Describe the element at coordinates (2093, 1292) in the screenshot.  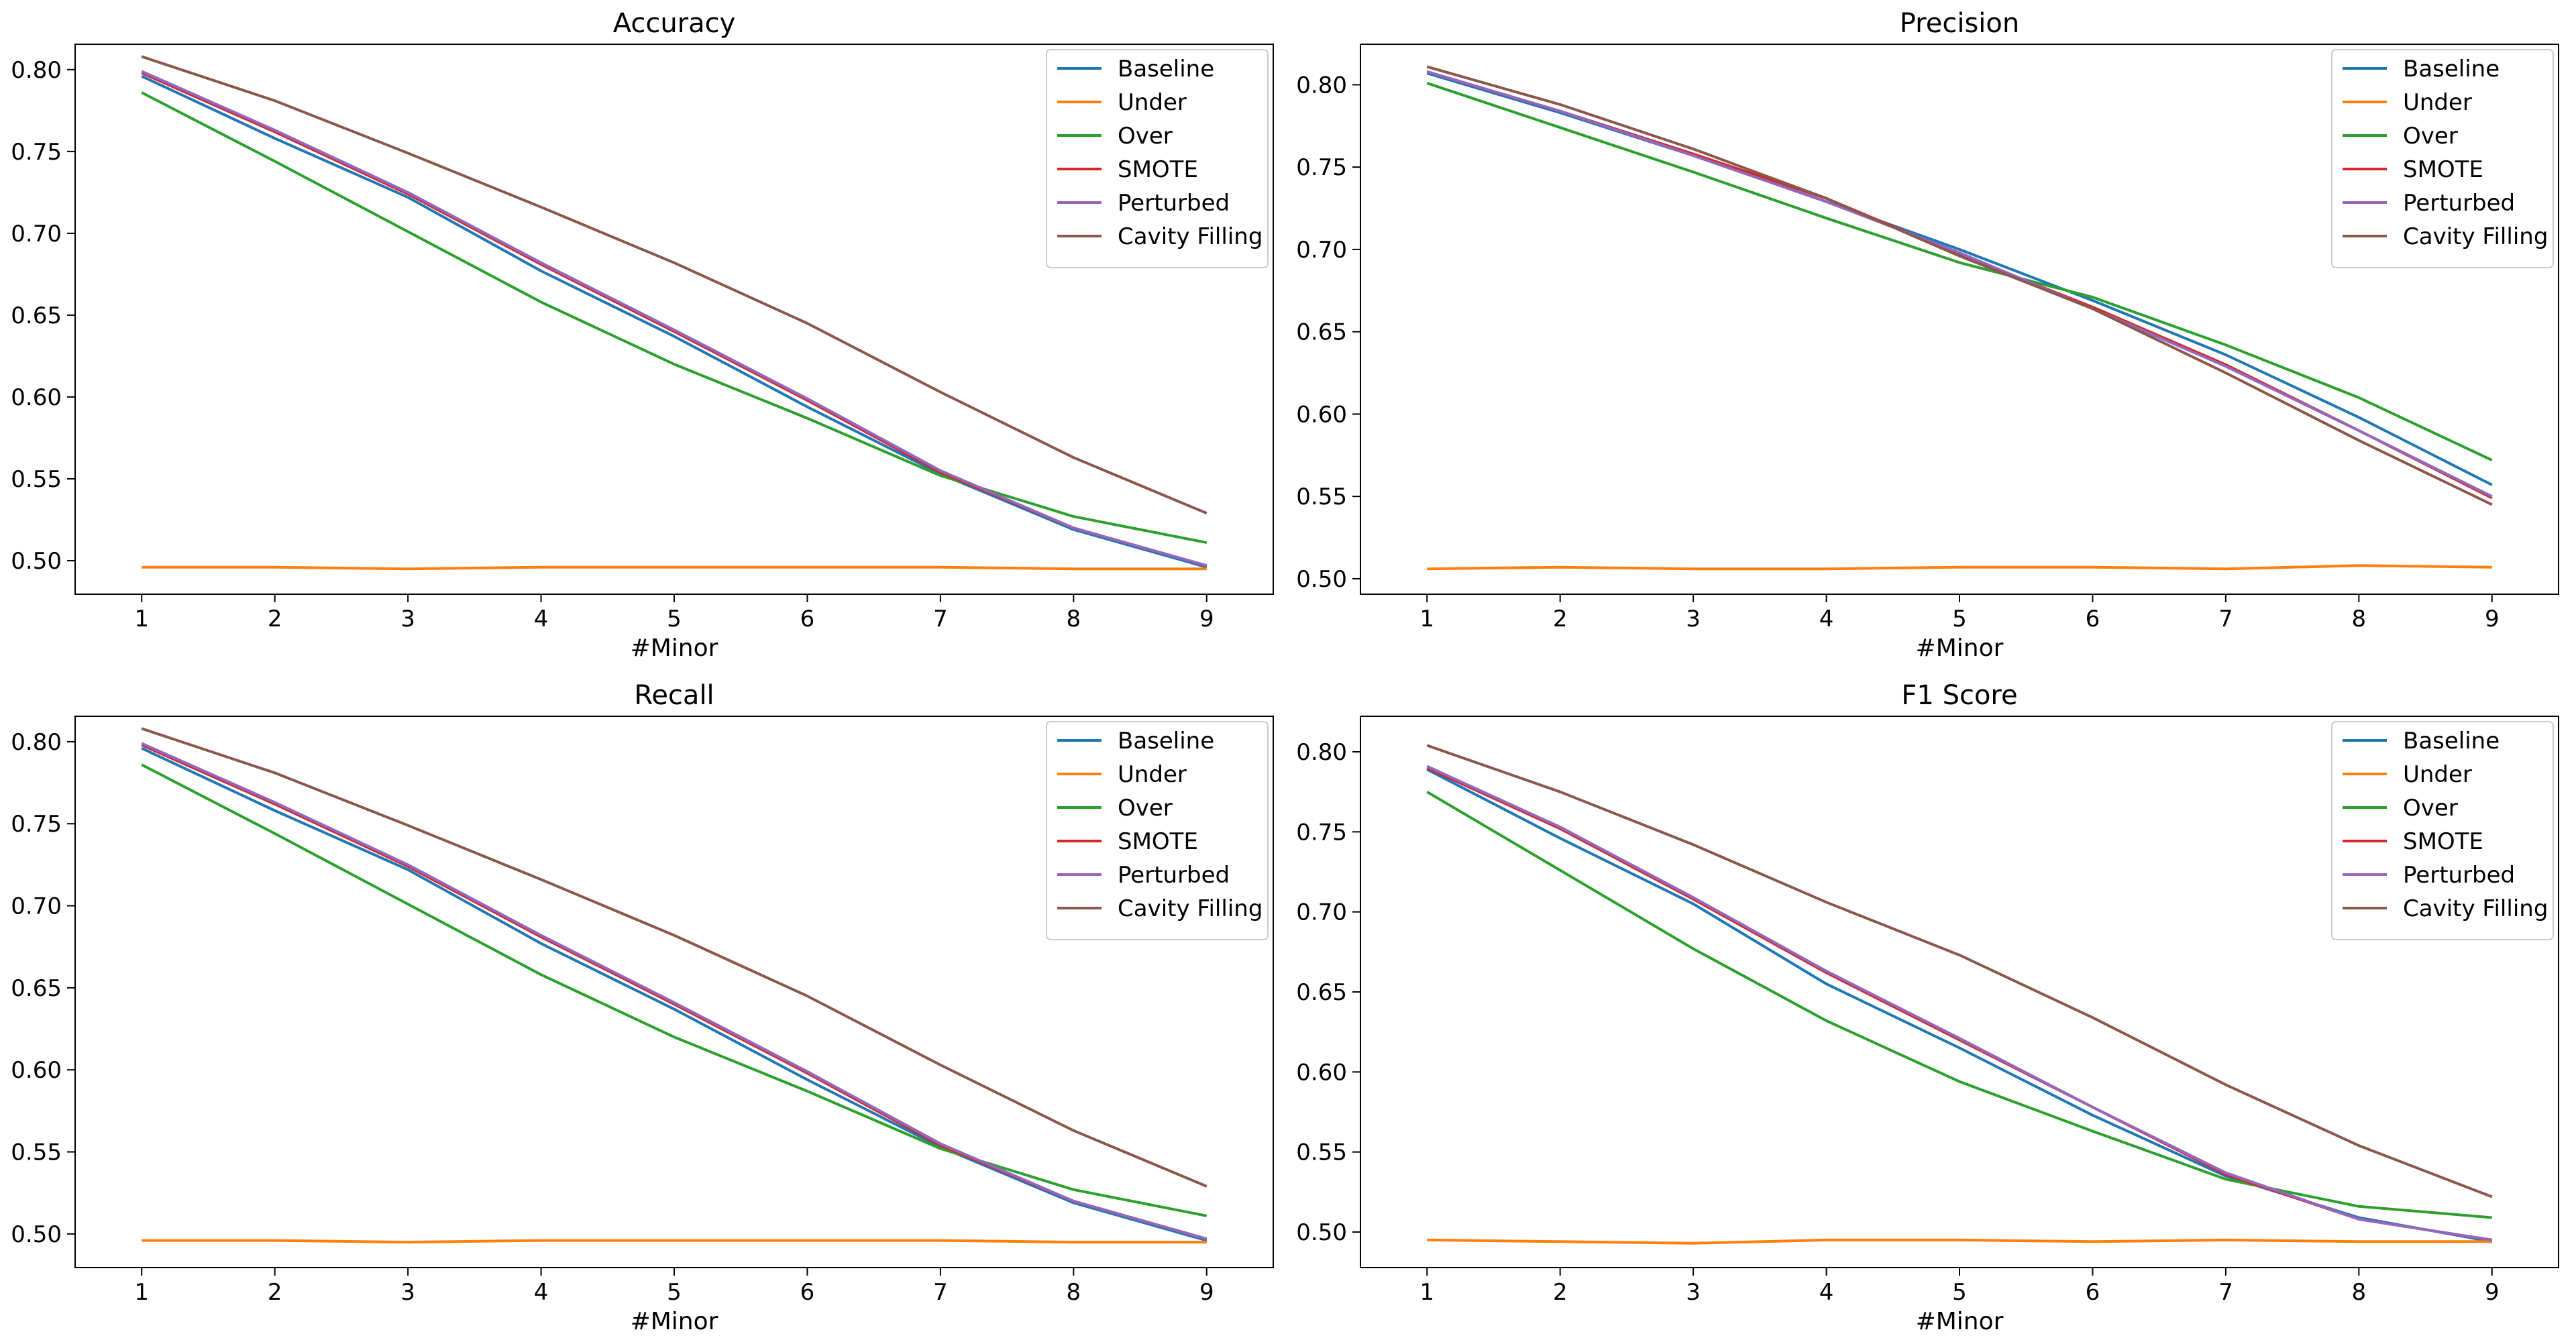
I see `chart3-x-tick-label: 6` at that location.